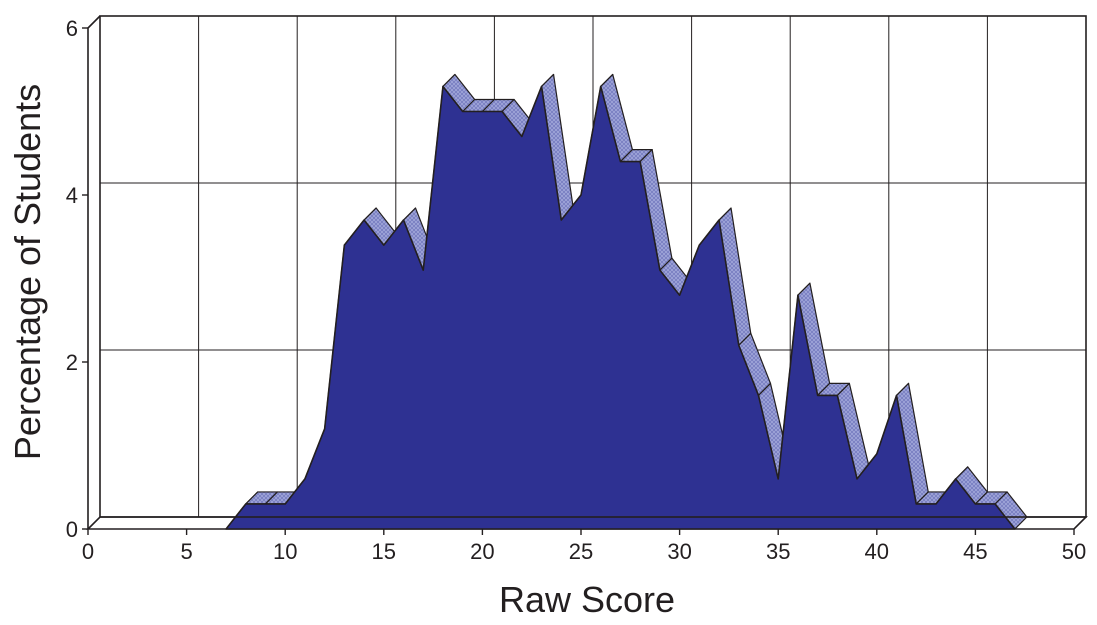 This screenshot has height=625, width=1097. What do you see at coordinates (384, 551) in the screenshot?
I see `x-tick-label: 15` at bounding box center [384, 551].